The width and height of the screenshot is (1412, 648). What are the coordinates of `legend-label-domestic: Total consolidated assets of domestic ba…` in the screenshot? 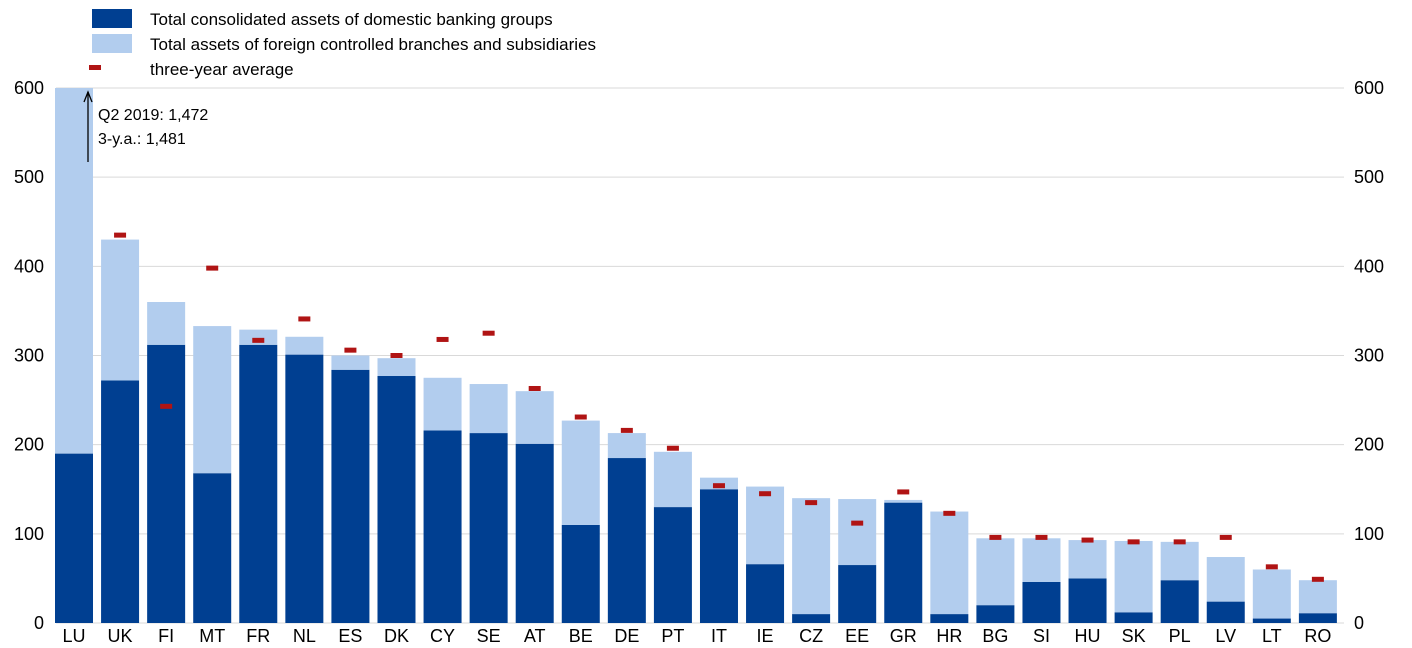 It's located at (351, 19).